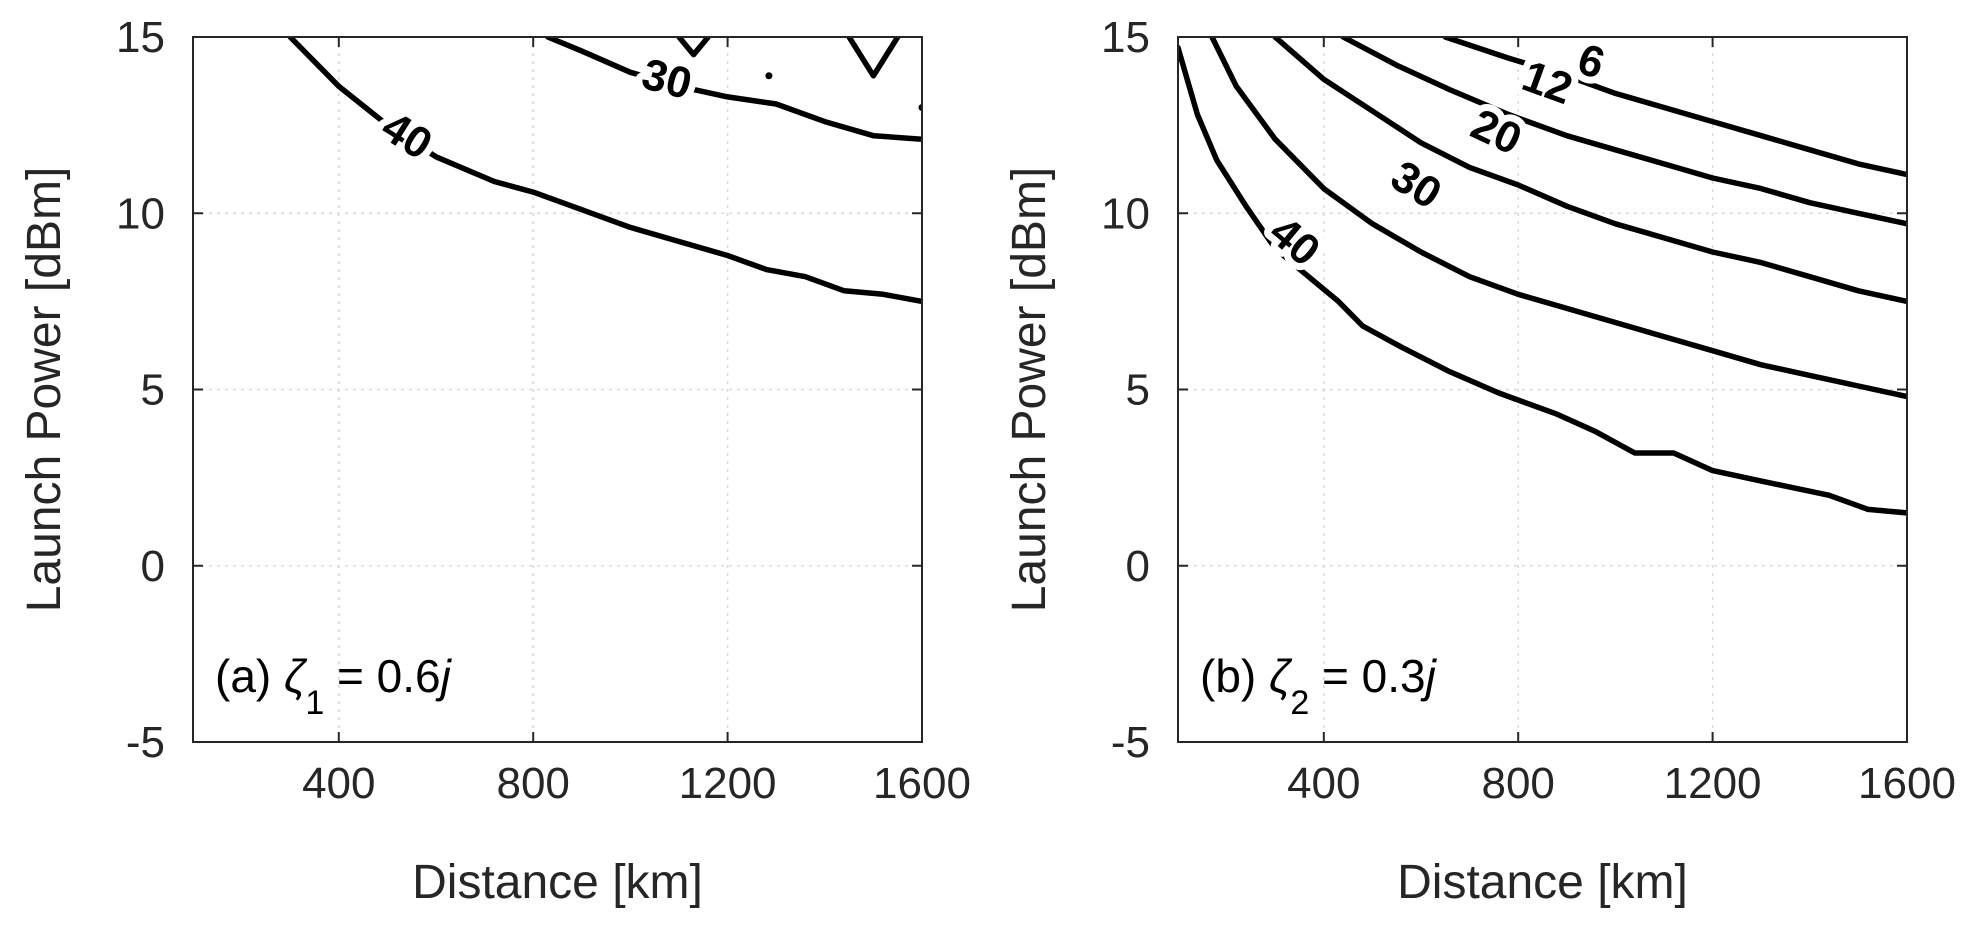  I want to click on panel-subscript: 1, so click(314, 703).